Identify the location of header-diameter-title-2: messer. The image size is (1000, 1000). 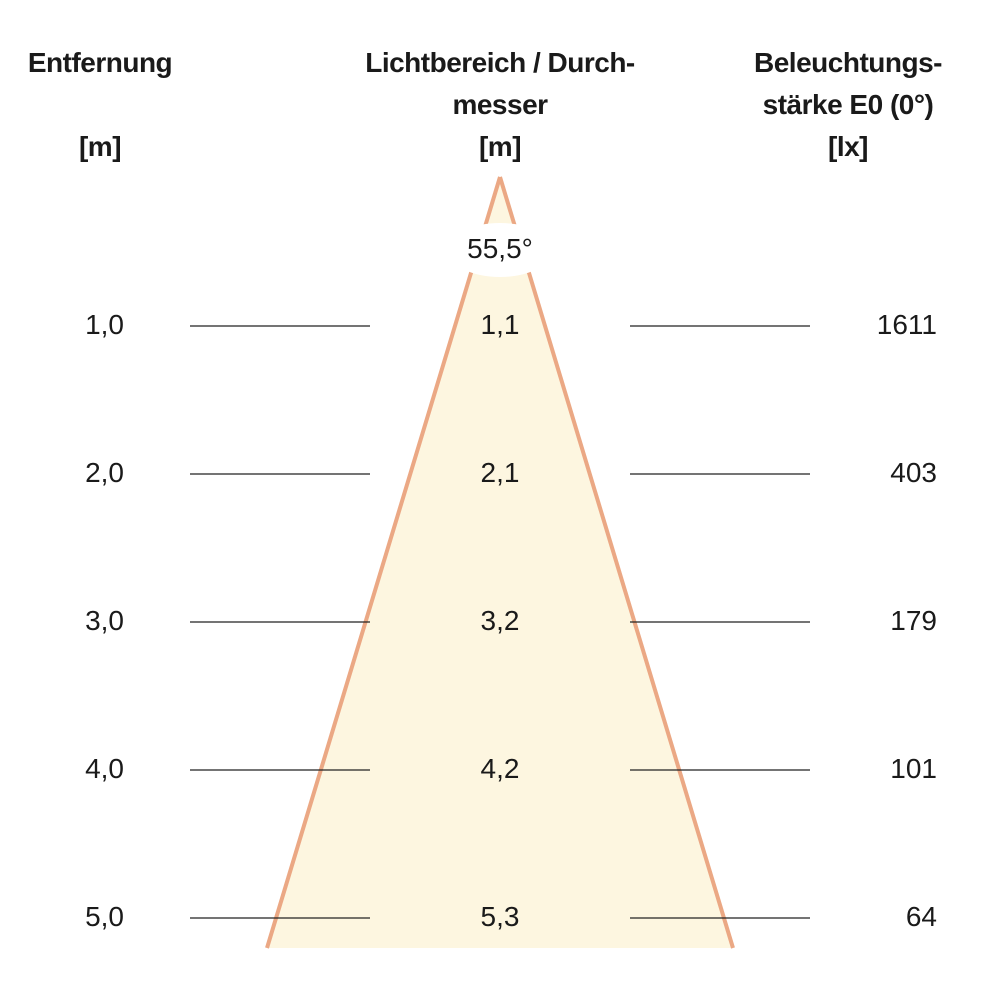
(500, 104).